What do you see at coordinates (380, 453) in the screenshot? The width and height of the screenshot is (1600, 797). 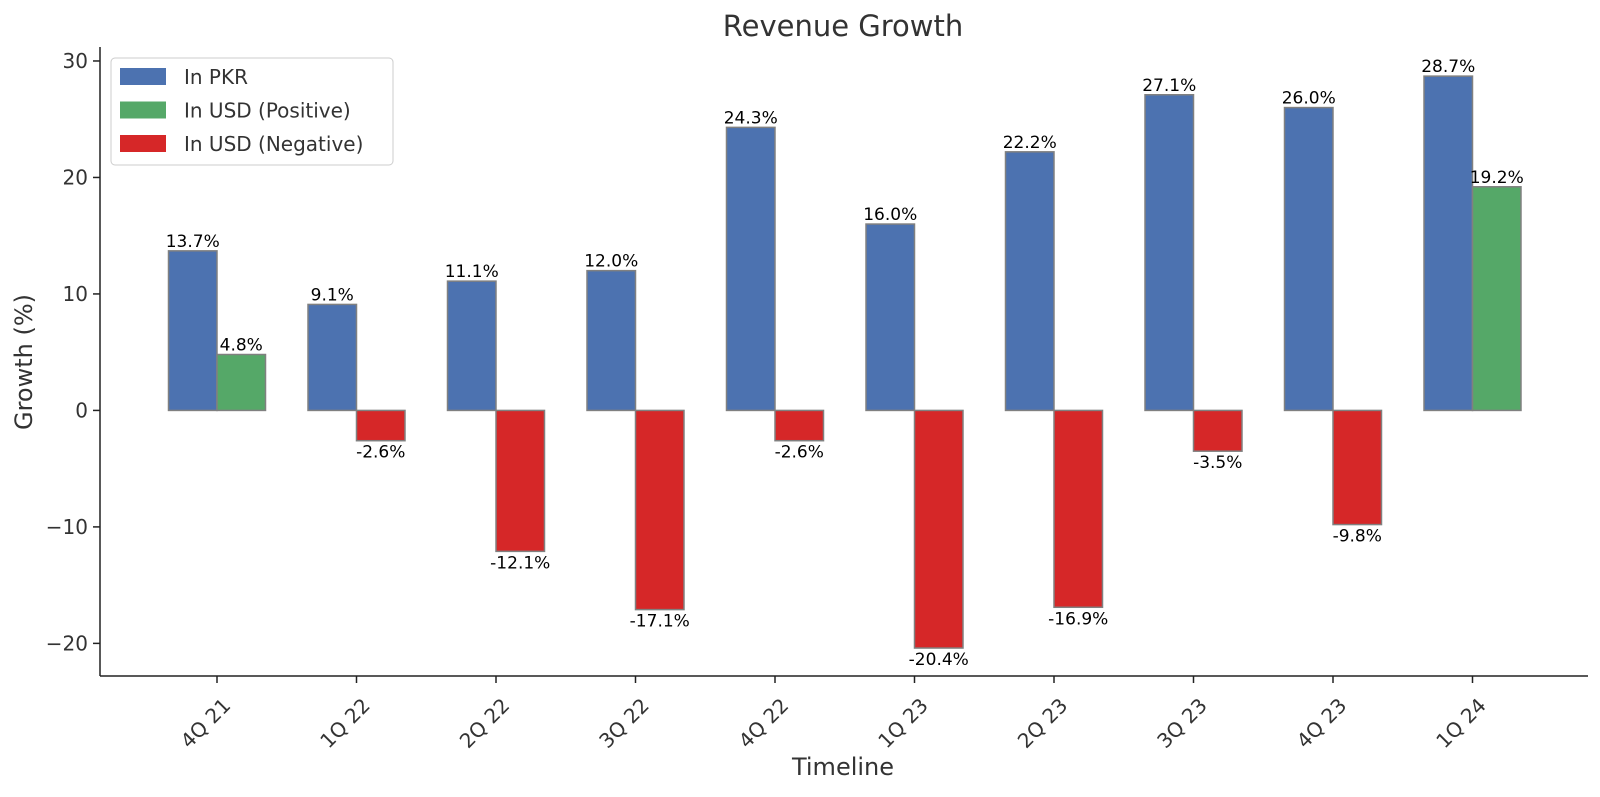 I see `data-label-usd-1: -2.6%` at bounding box center [380, 453].